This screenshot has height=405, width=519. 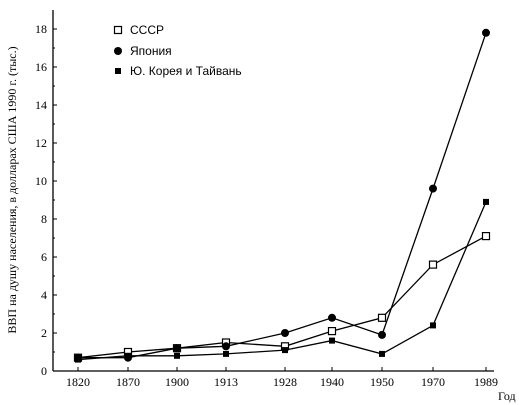 I want to click on x-tick-label: 1870, so click(x=128, y=382).